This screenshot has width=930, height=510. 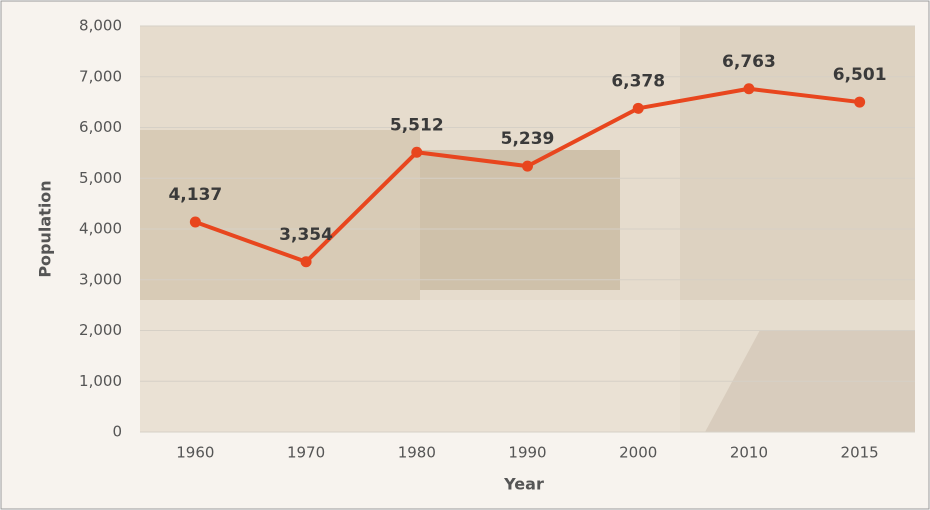 What do you see at coordinates (527, 453) in the screenshot?
I see `x-tick-label: 1990` at bounding box center [527, 453].